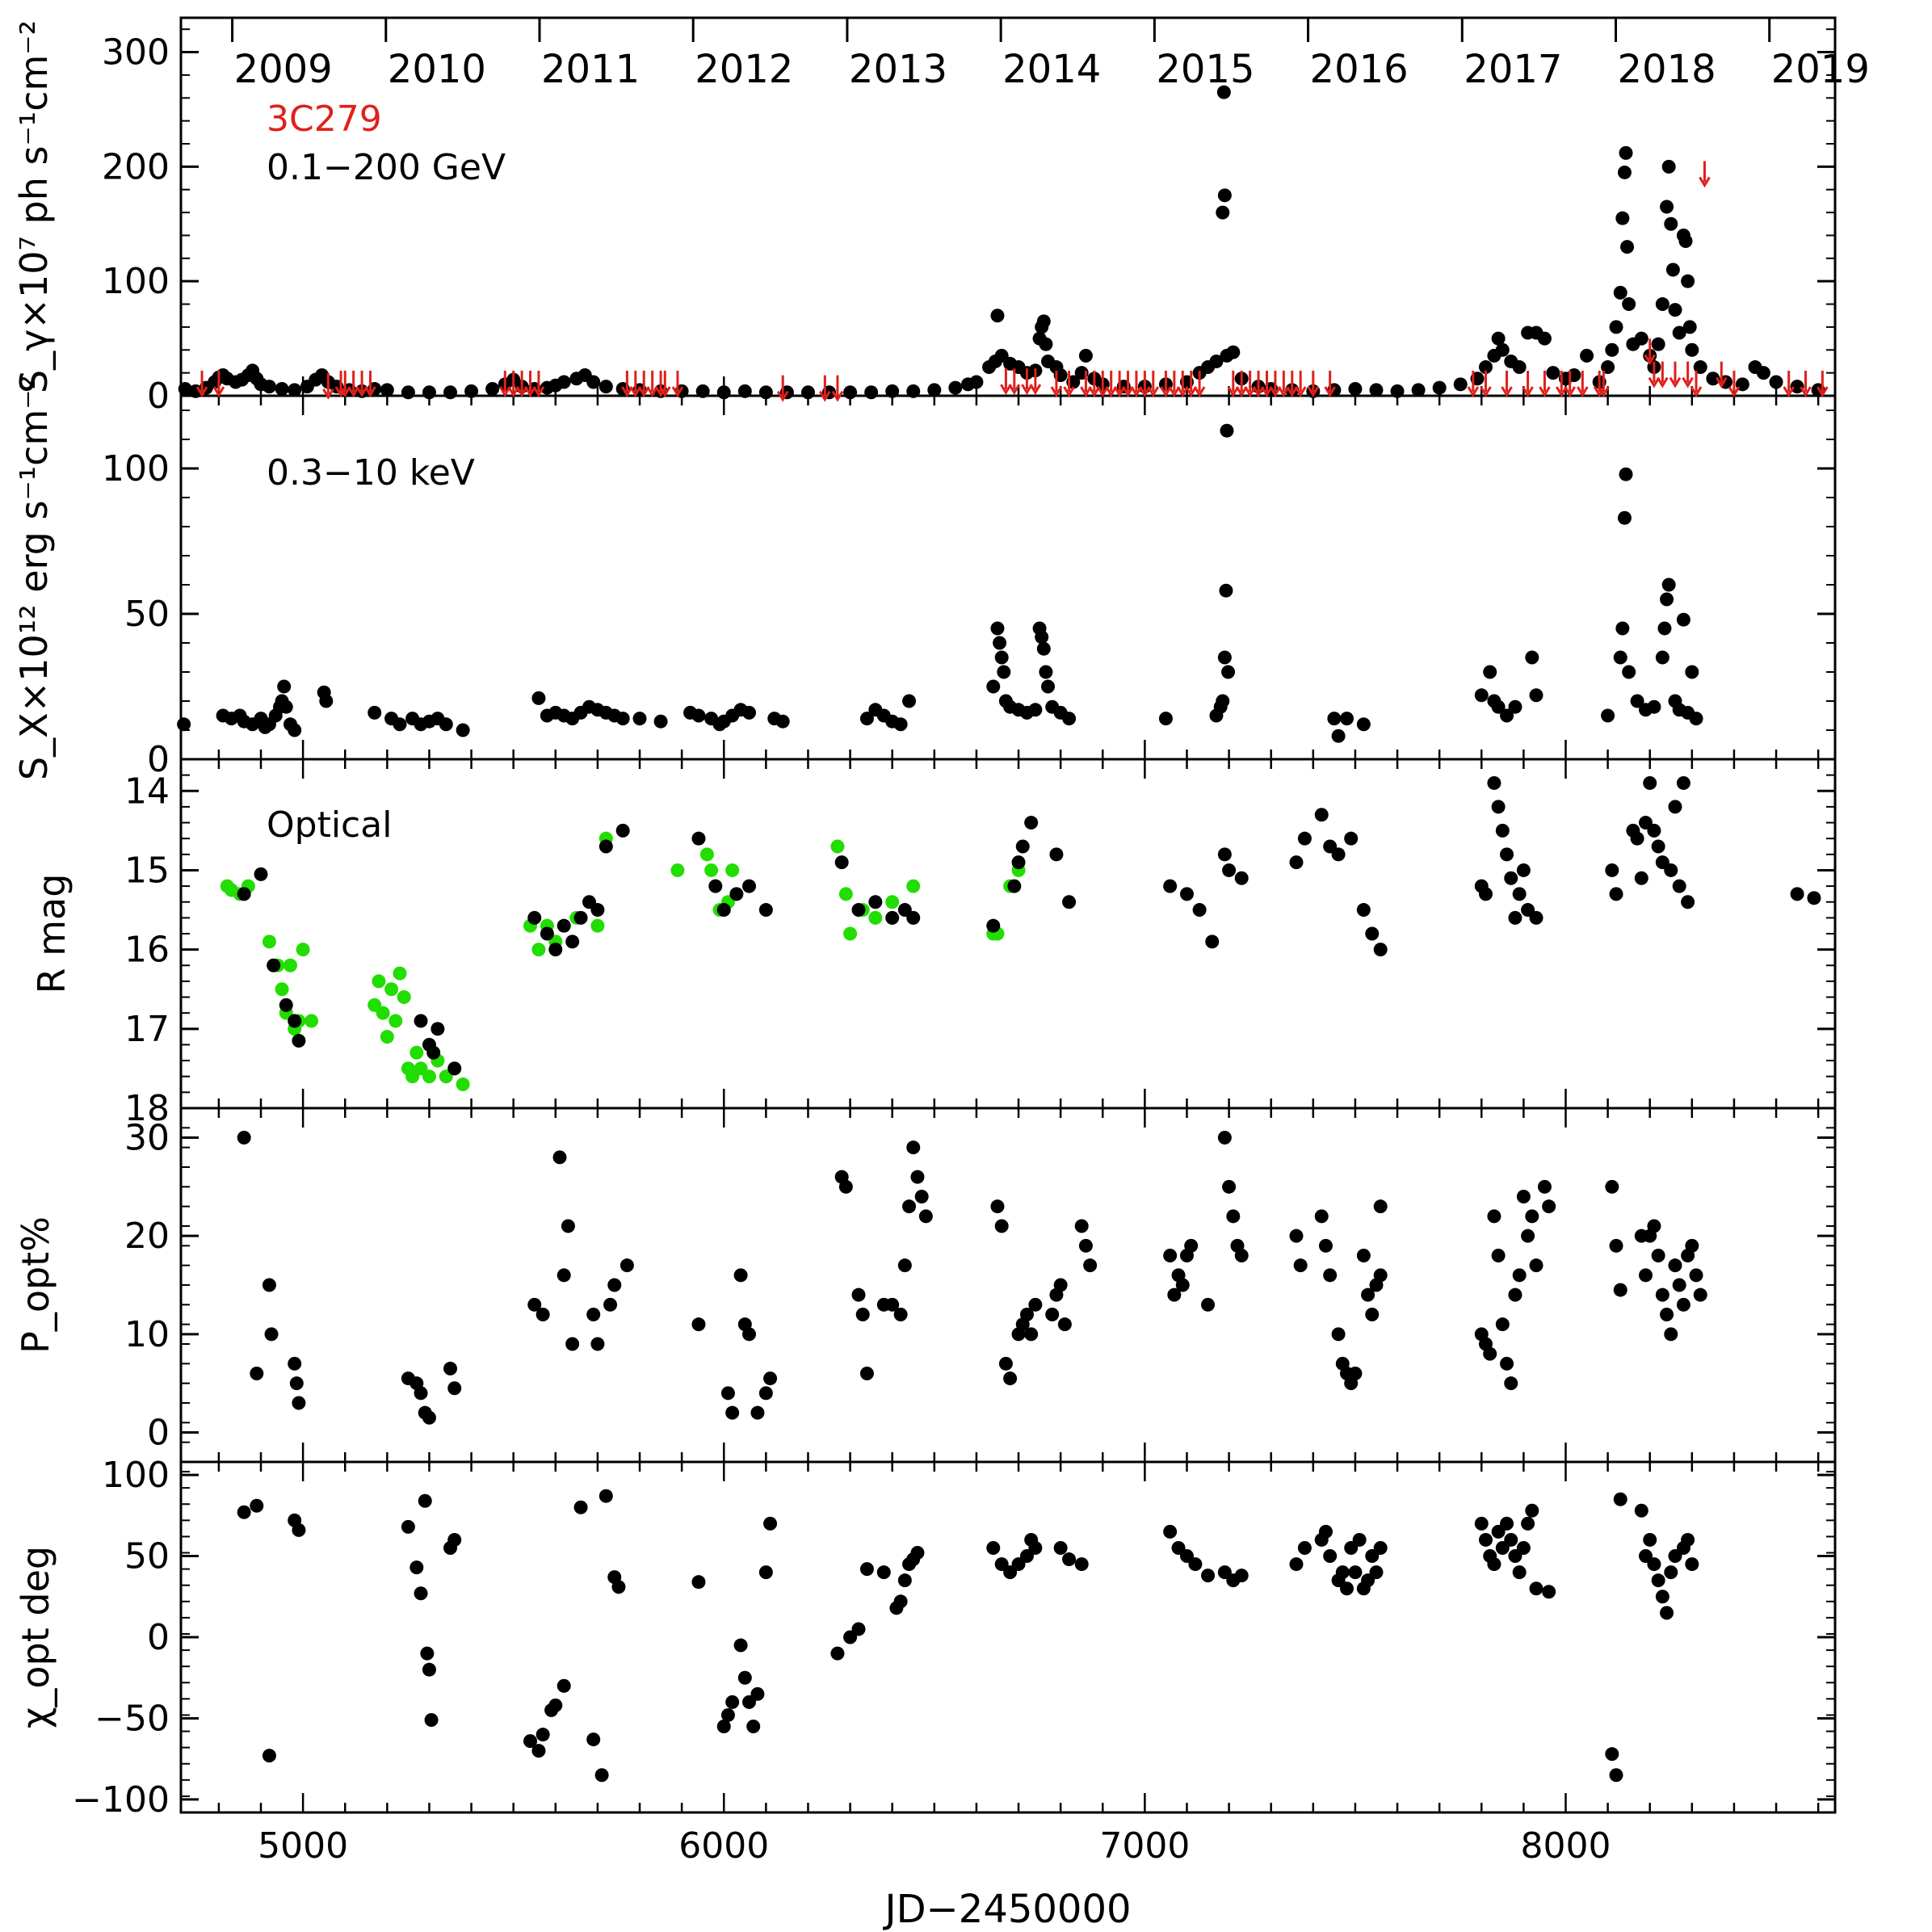 Image resolution: width=1932 pixels, height=1932 pixels. Describe the element at coordinates (147, 791) in the screenshot. I see `y-tick-label: 14` at that location.